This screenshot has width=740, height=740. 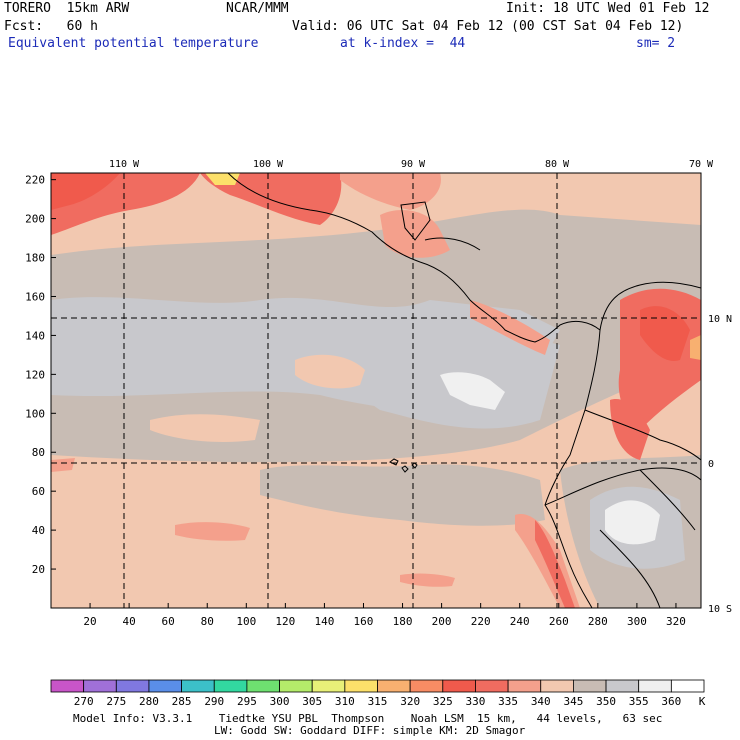 I want to click on colorbar-label: 290, so click(x=214, y=701).